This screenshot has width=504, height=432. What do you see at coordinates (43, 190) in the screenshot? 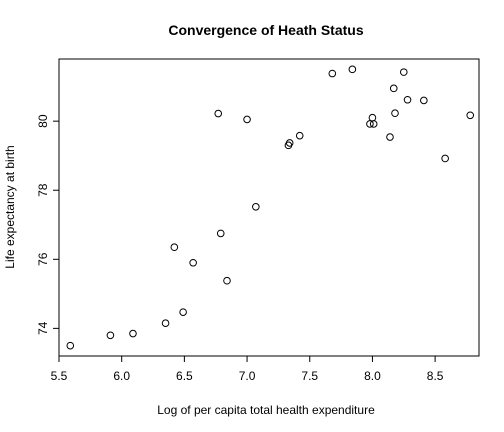
I see `y-tick-label: 78` at bounding box center [43, 190].